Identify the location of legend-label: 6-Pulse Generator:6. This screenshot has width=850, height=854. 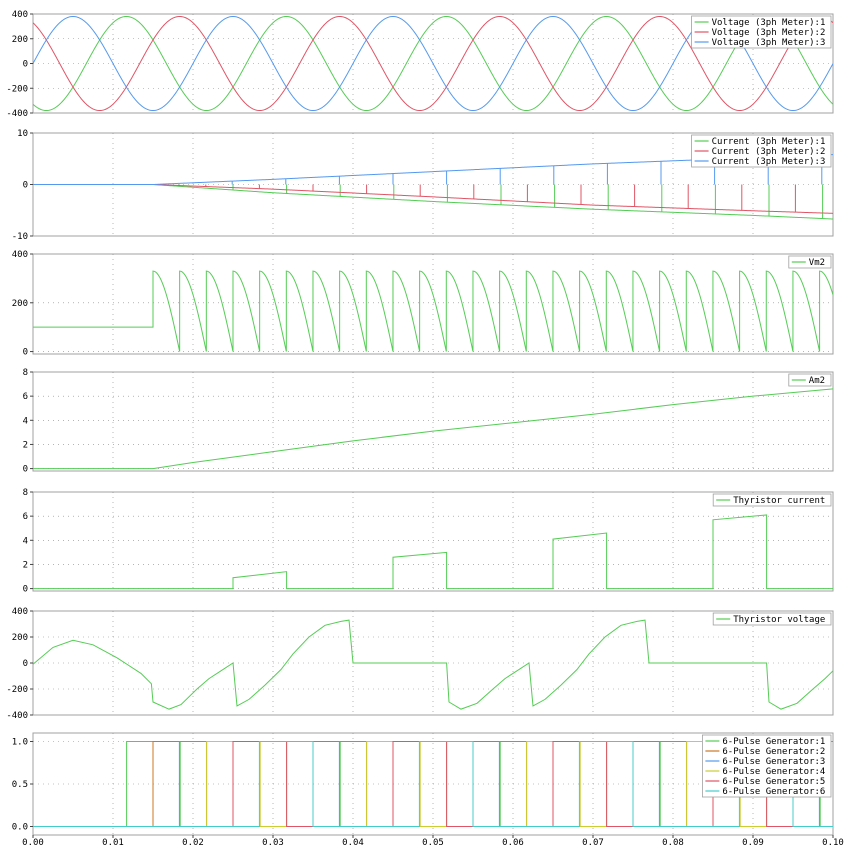
(773, 792).